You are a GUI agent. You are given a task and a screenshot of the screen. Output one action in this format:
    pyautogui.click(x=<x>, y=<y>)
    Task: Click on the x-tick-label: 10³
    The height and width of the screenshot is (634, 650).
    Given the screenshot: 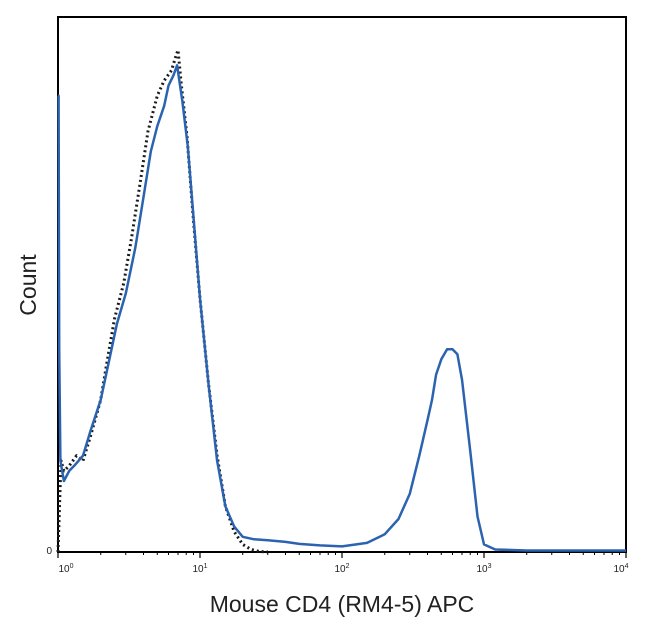 What is the action you would take?
    pyautogui.click(x=483, y=569)
    